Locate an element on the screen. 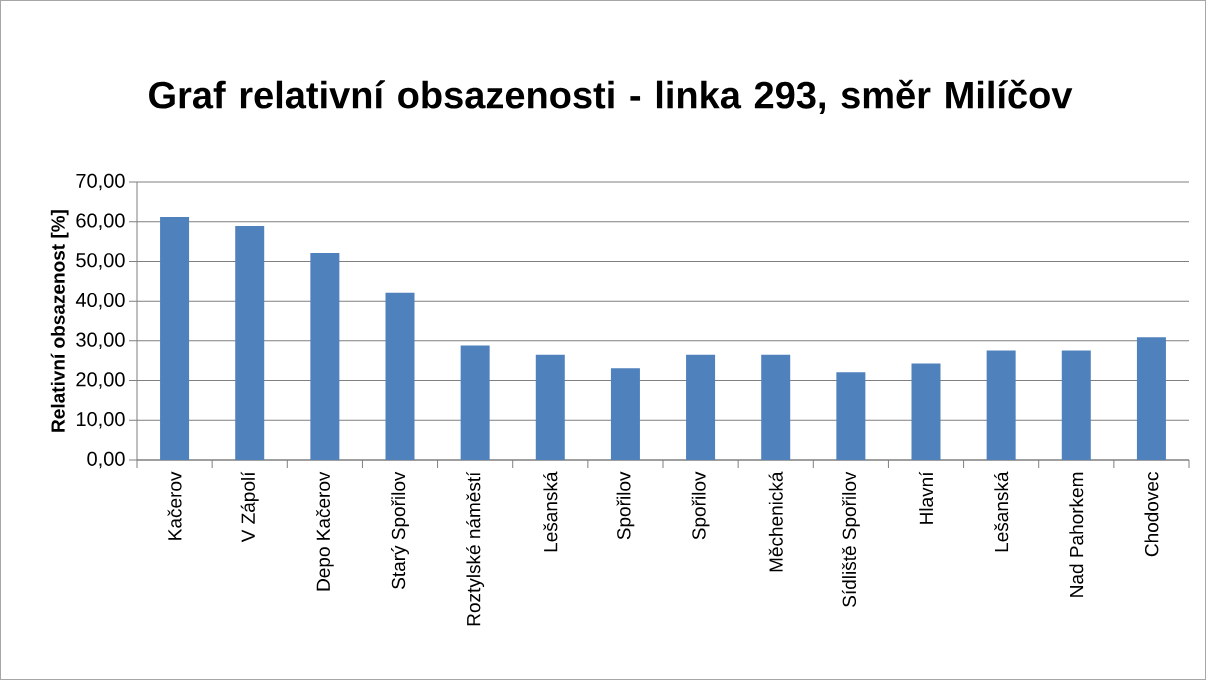  y-tick-label: 50,00 is located at coordinates (100, 261).